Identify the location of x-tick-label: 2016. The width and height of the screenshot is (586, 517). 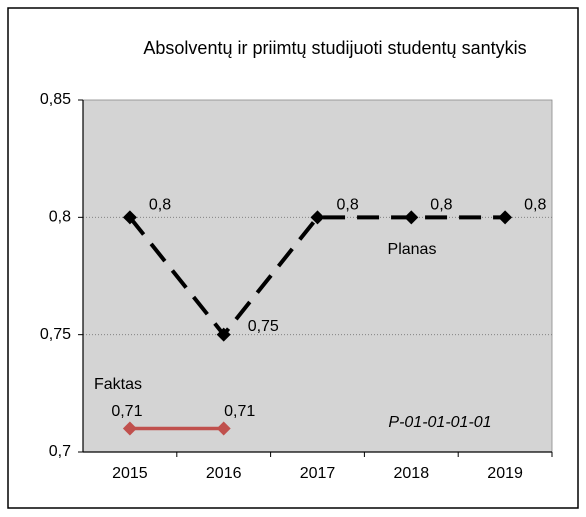
(224, 473).